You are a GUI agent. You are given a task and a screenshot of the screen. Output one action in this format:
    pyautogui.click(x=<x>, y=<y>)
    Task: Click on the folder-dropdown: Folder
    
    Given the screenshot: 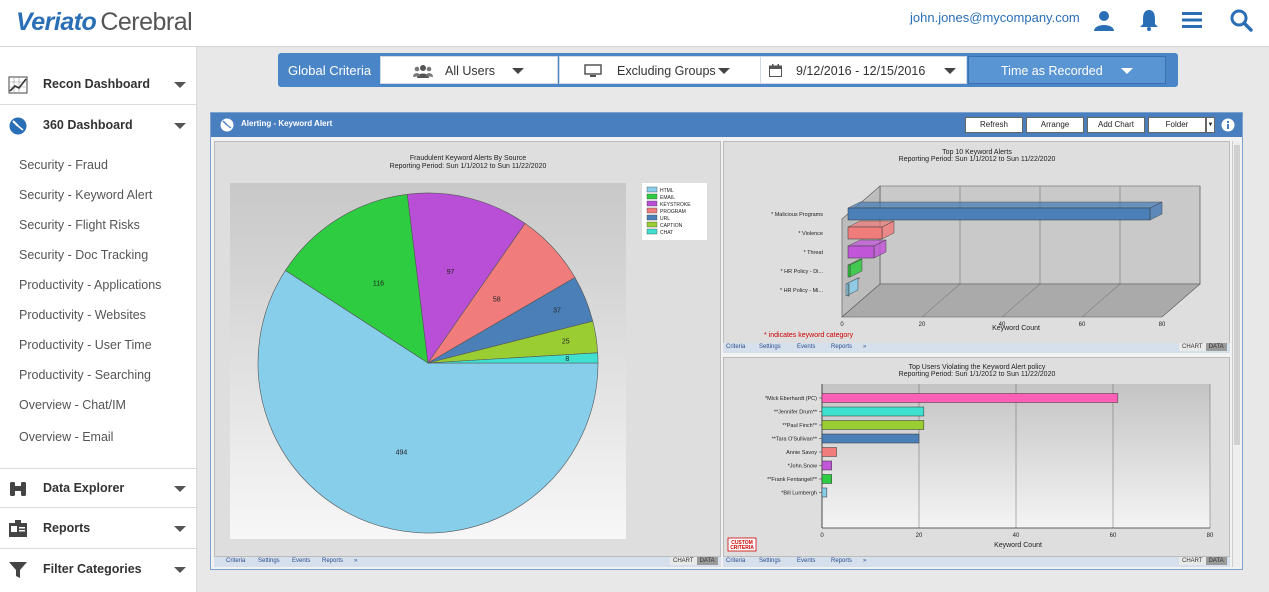 What is the action you would take?
    pyautogui.click(x=1177, y=125)
    